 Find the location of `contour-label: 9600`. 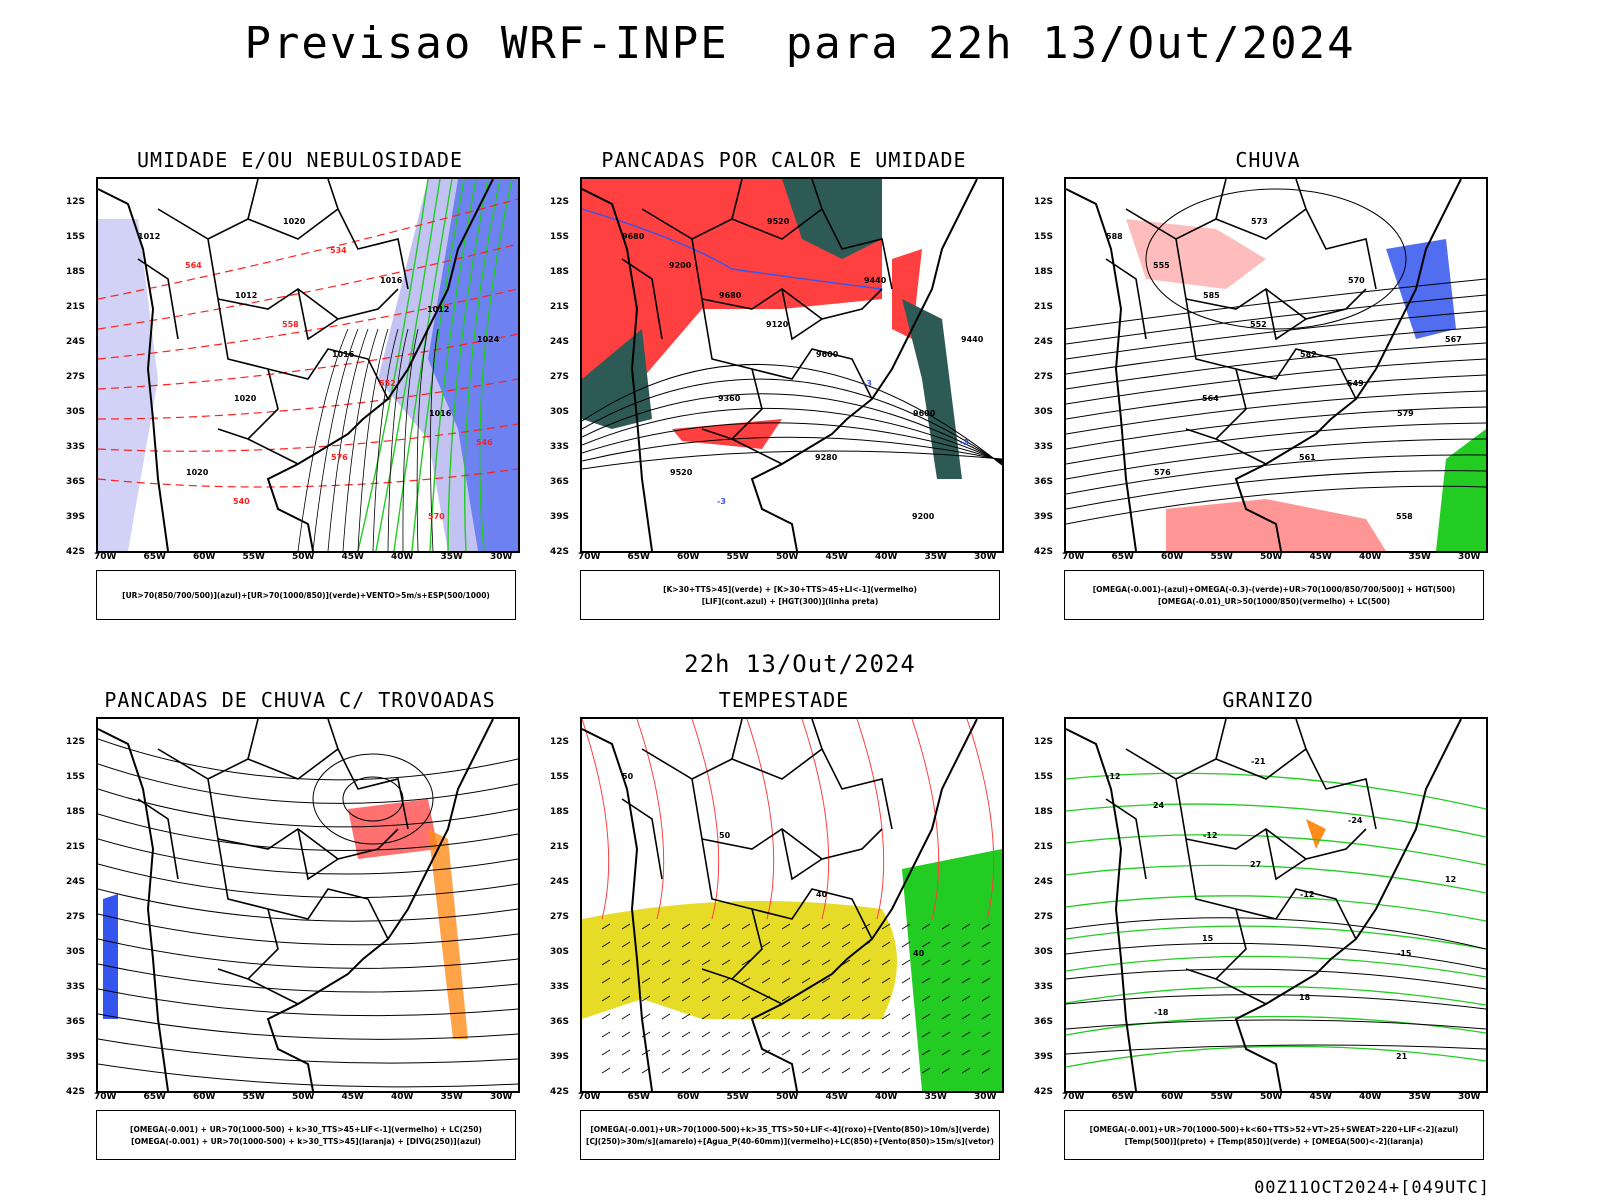

contour-label: 9600 is located at coordinates (827, 354).